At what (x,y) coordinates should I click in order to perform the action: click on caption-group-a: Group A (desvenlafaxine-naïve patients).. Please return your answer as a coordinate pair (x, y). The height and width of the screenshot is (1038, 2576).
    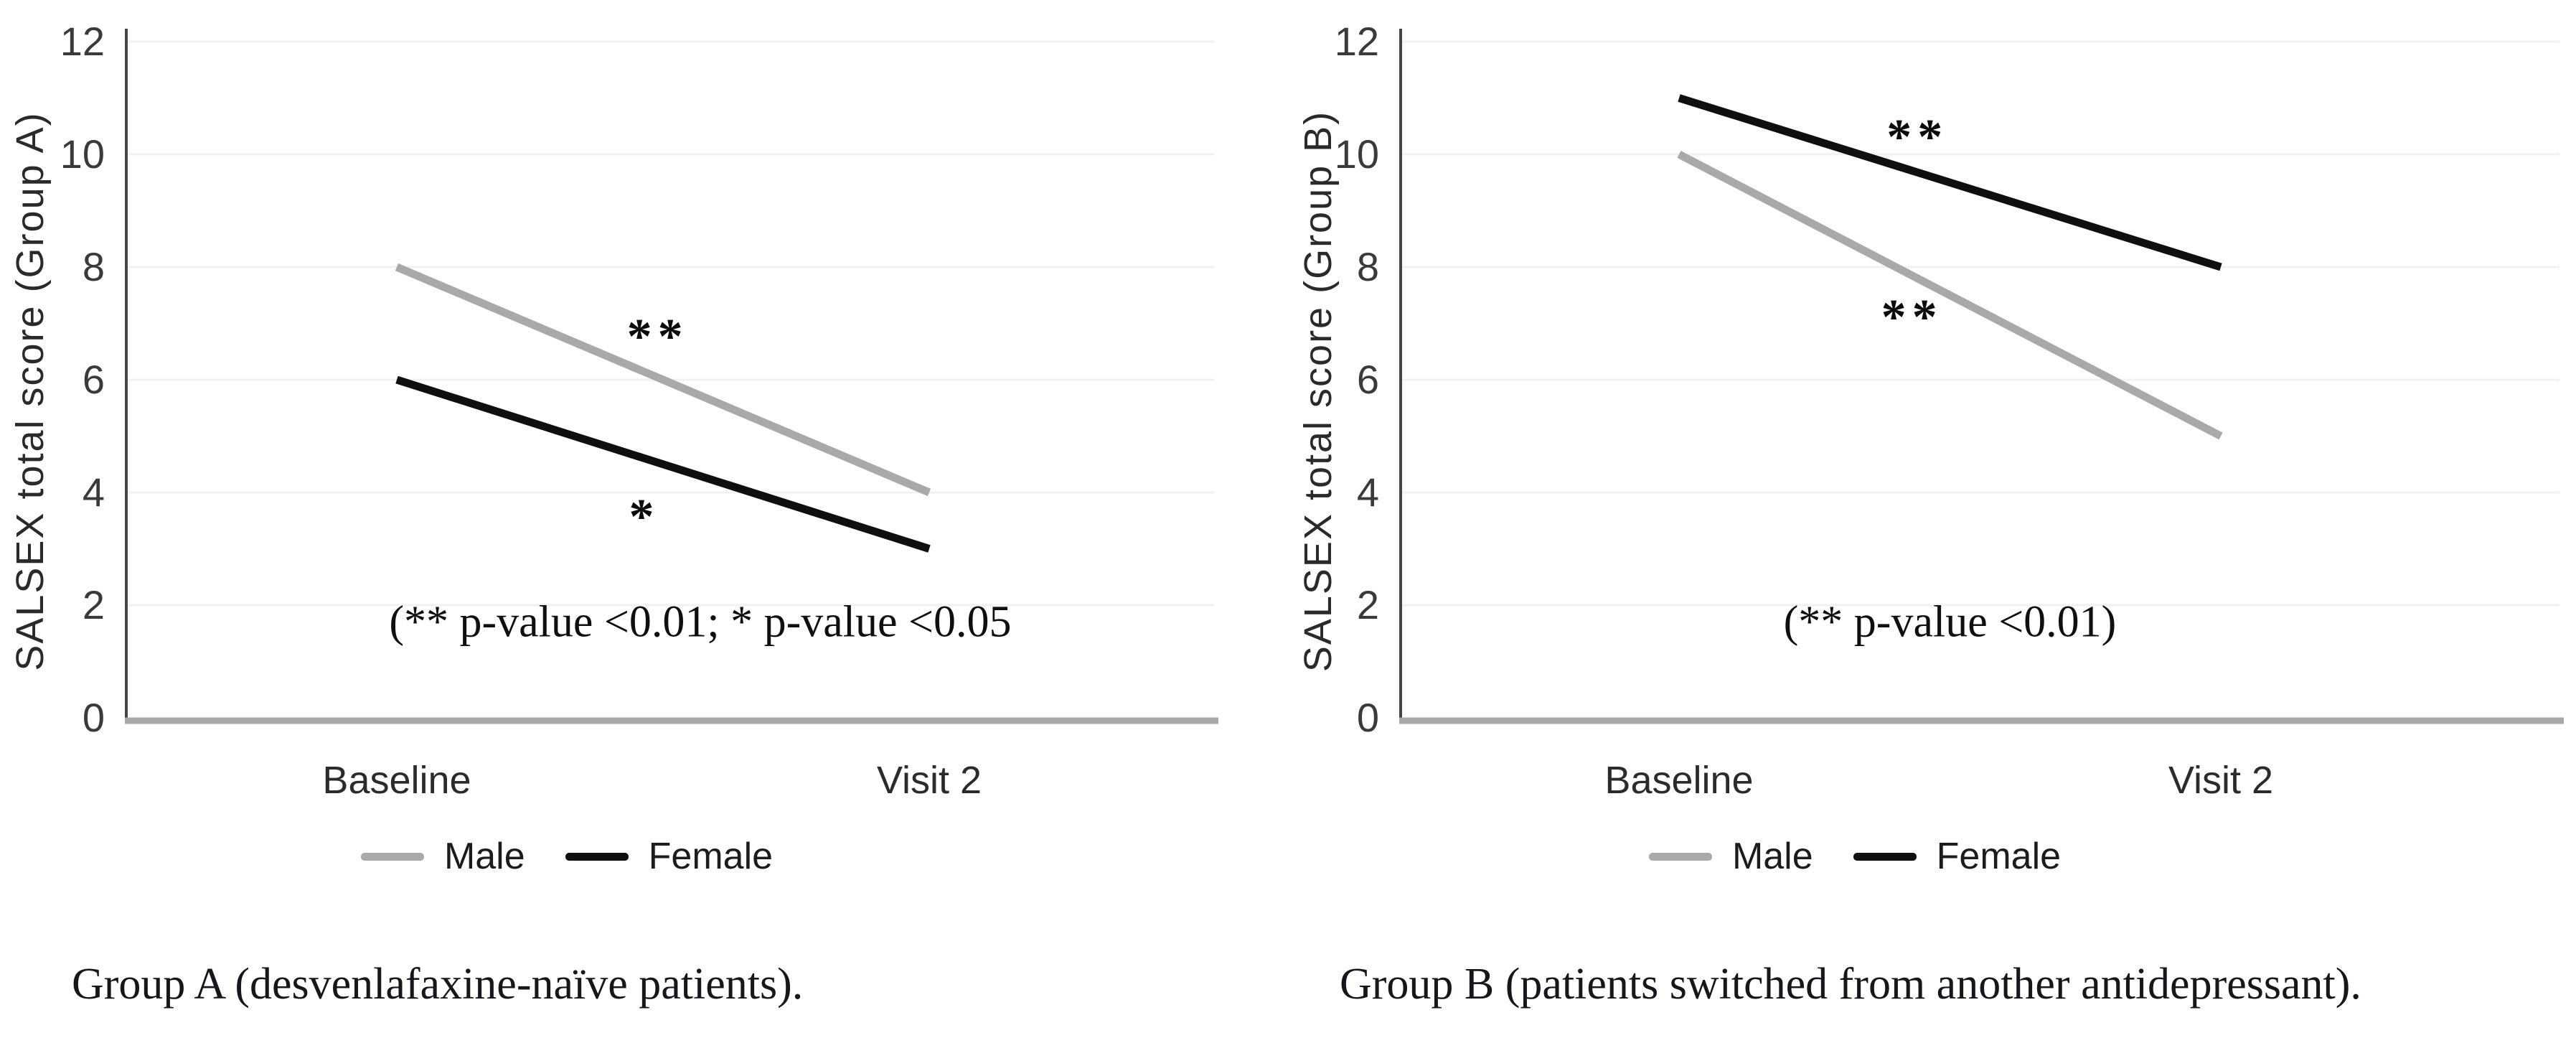
    Looking at the image, I should click on (438, 984).